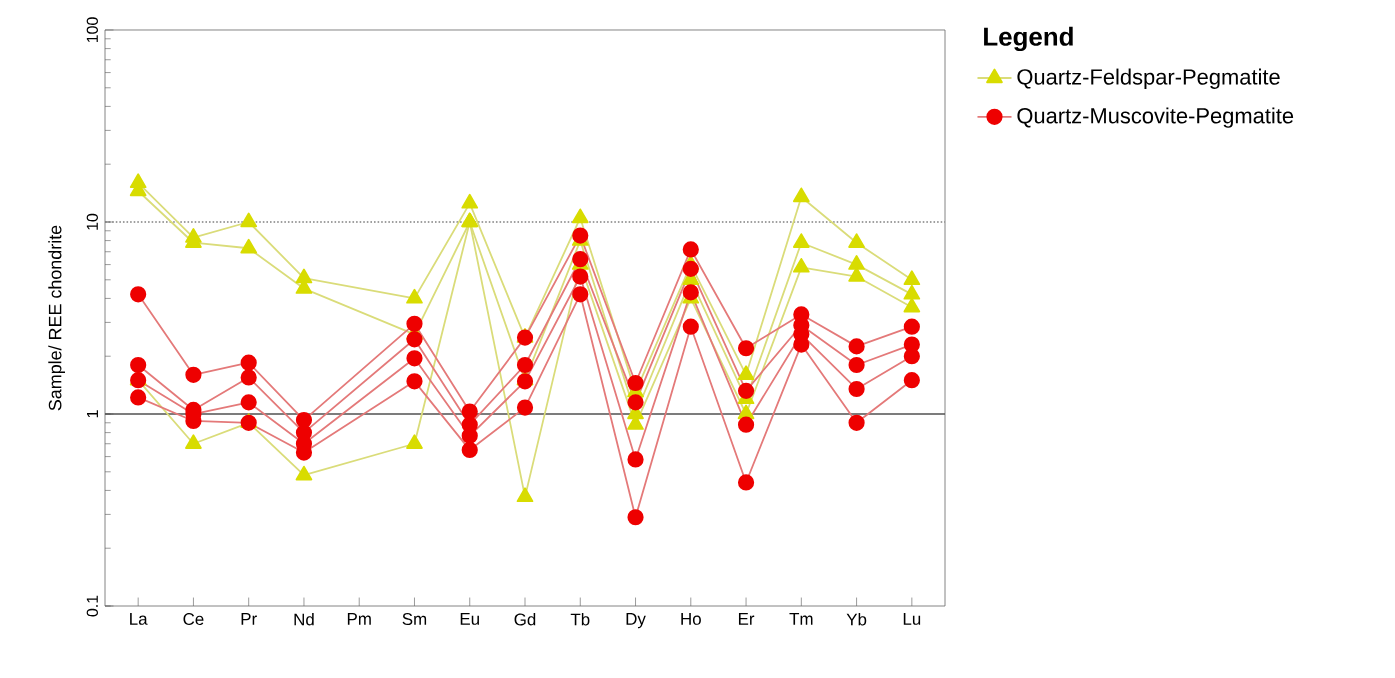  What do you see at coordinates (691, 619) in the screenshot?
I see `x-tick-label: Ho` at bounding box center [691, 619].